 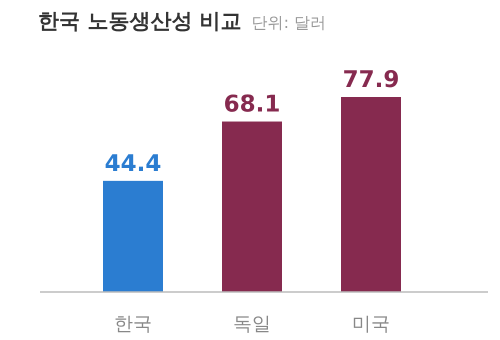 I want to click on data-label: 77.9, so click(x=371, y=80).